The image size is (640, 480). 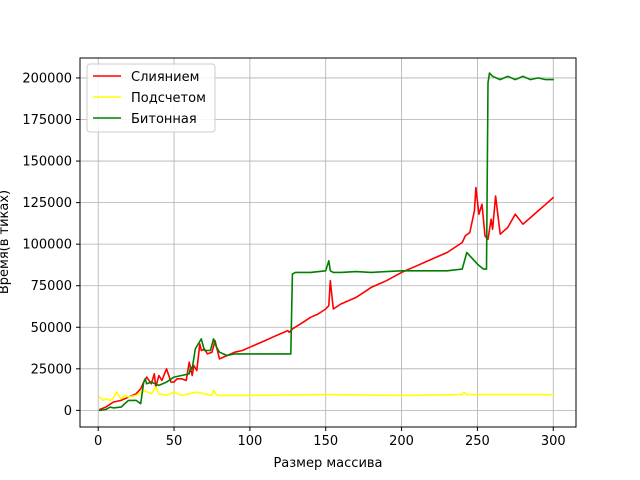 What do you see at coordinates (47, 120) in the screenshot?
I see `y-tick-label: 175000` at bounding box center [47, 120].